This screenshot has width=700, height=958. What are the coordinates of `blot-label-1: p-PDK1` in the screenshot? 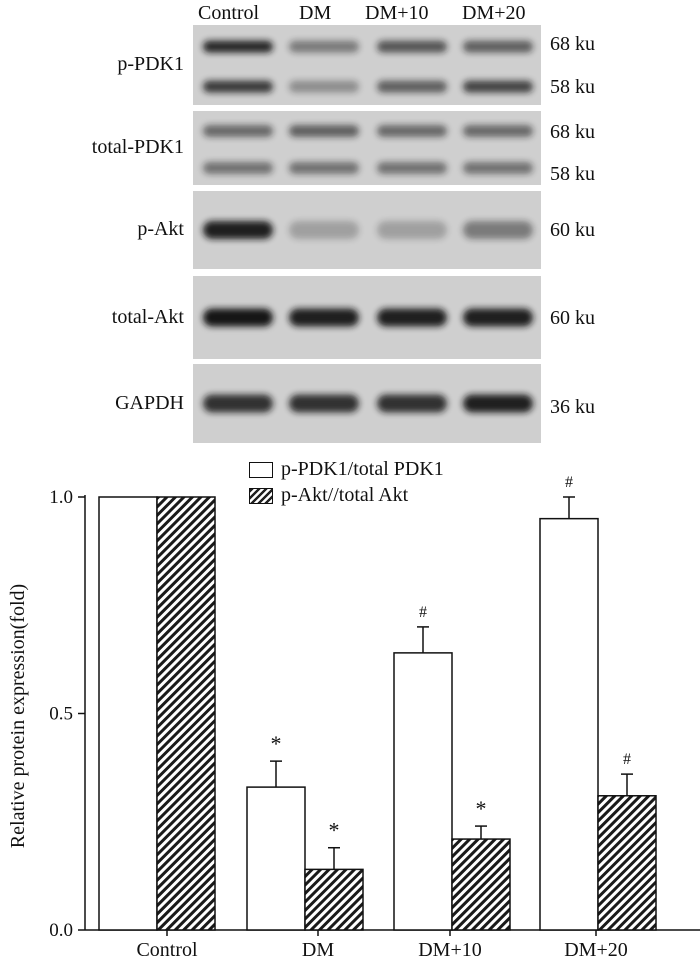 It's located at (150, 64).